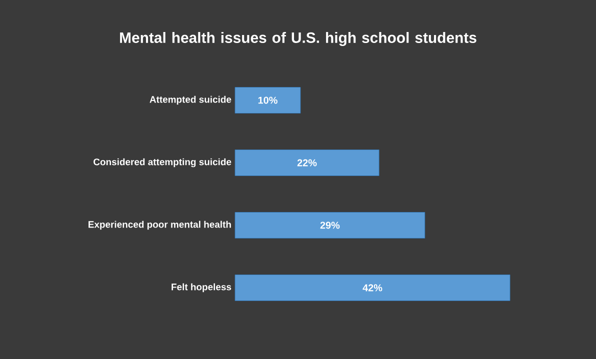 The image size is (596, 359). I want to click on data-label: 42%, so click(372, 288).